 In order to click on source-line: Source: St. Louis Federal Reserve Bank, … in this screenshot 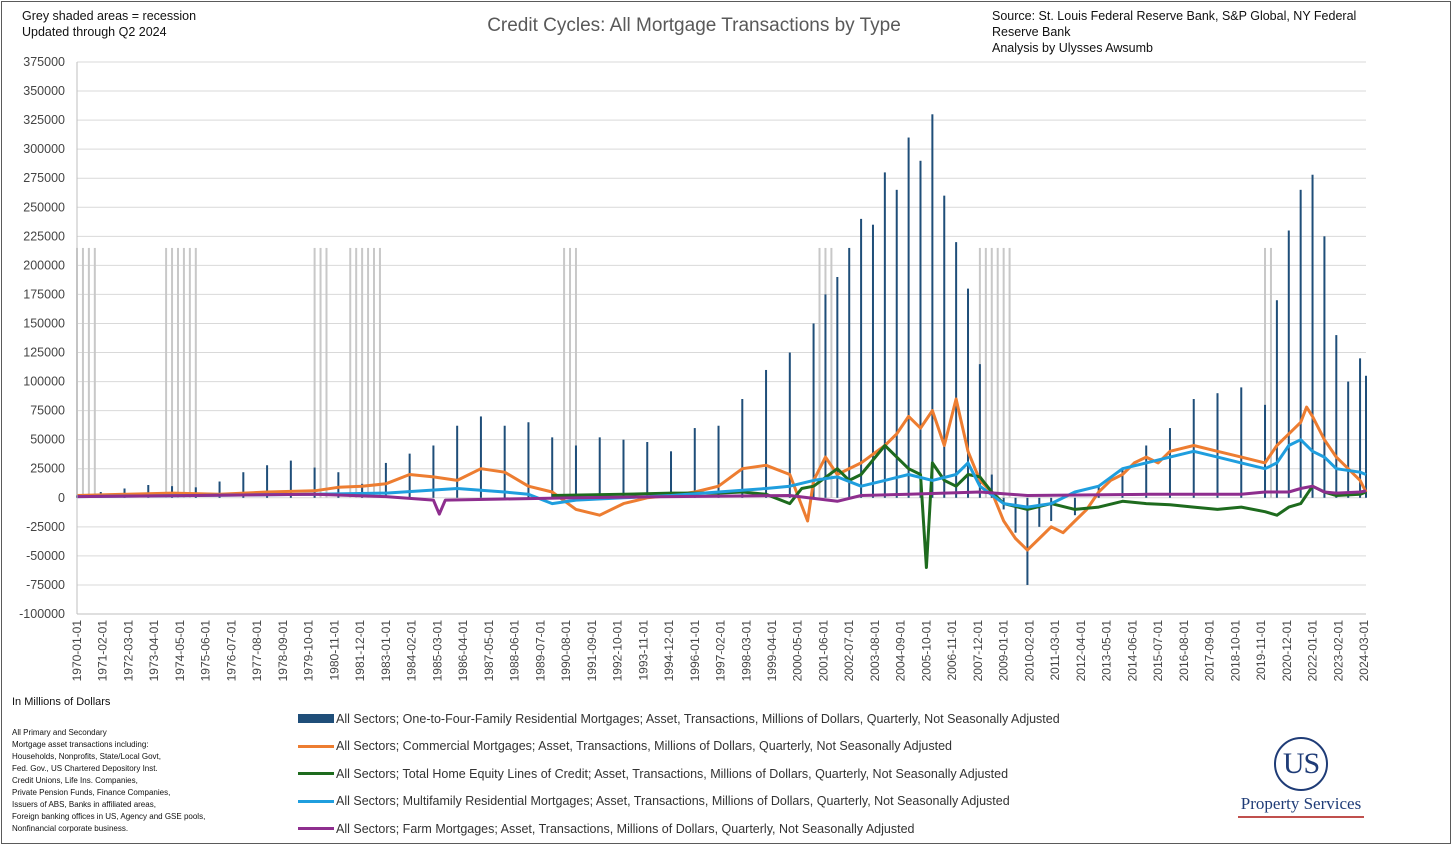, I will do `click(1174, 24)`.